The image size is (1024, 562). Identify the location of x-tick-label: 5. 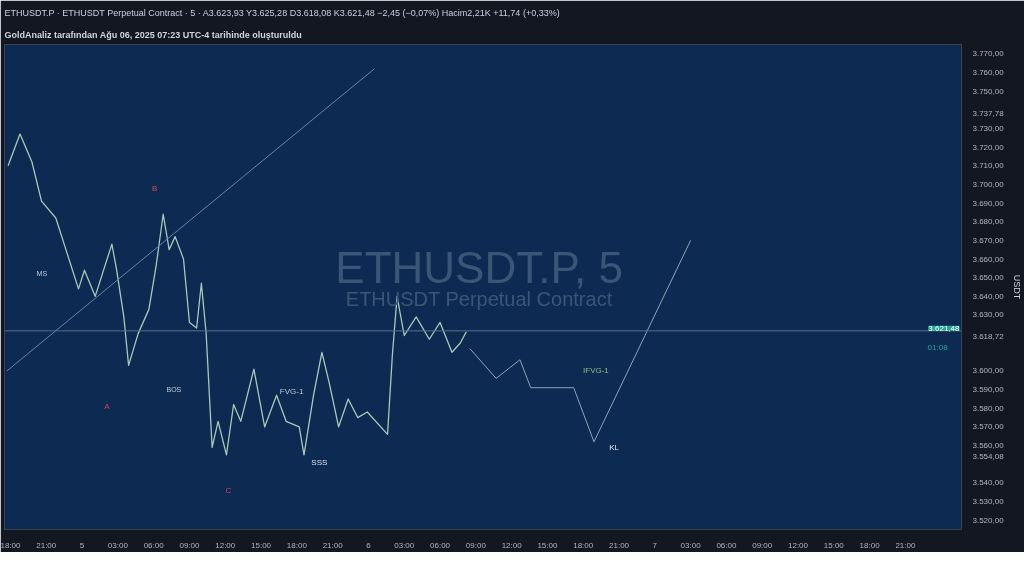
(82, 545).